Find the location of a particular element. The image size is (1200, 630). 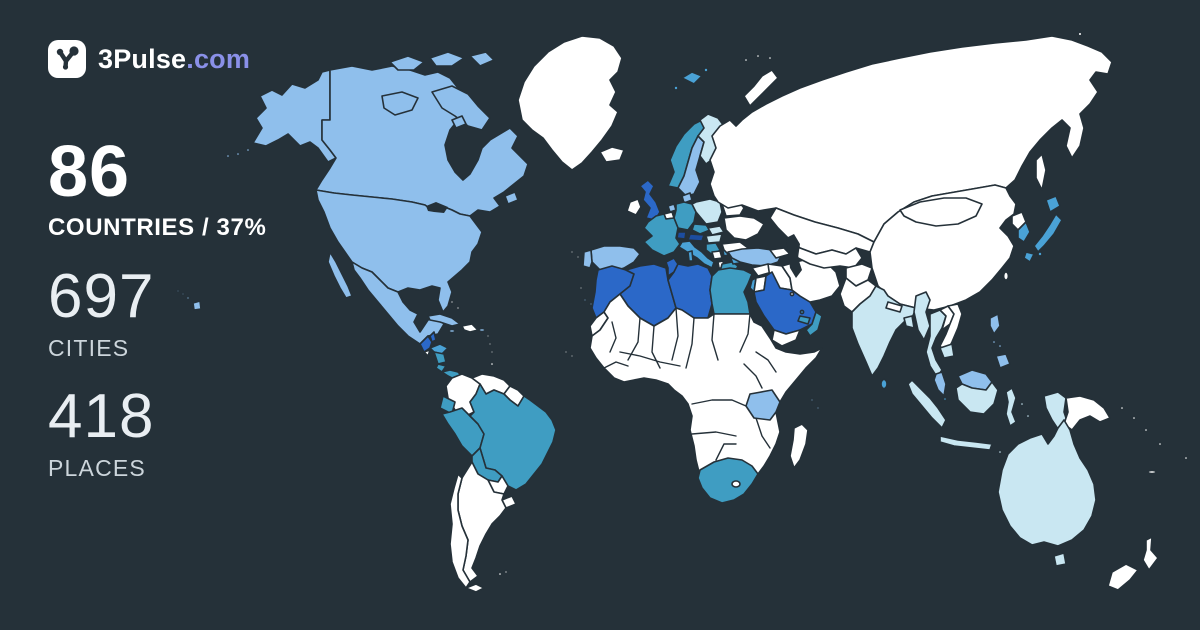

new-zealand-south-island is located at coordinates (1123, 577).